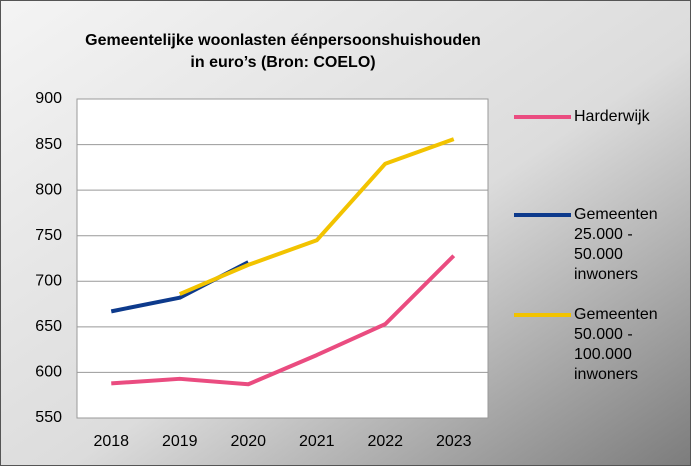 This screenshot has width=691, height=466. I want to click on y-tick-label: 700, so click(48, 281).